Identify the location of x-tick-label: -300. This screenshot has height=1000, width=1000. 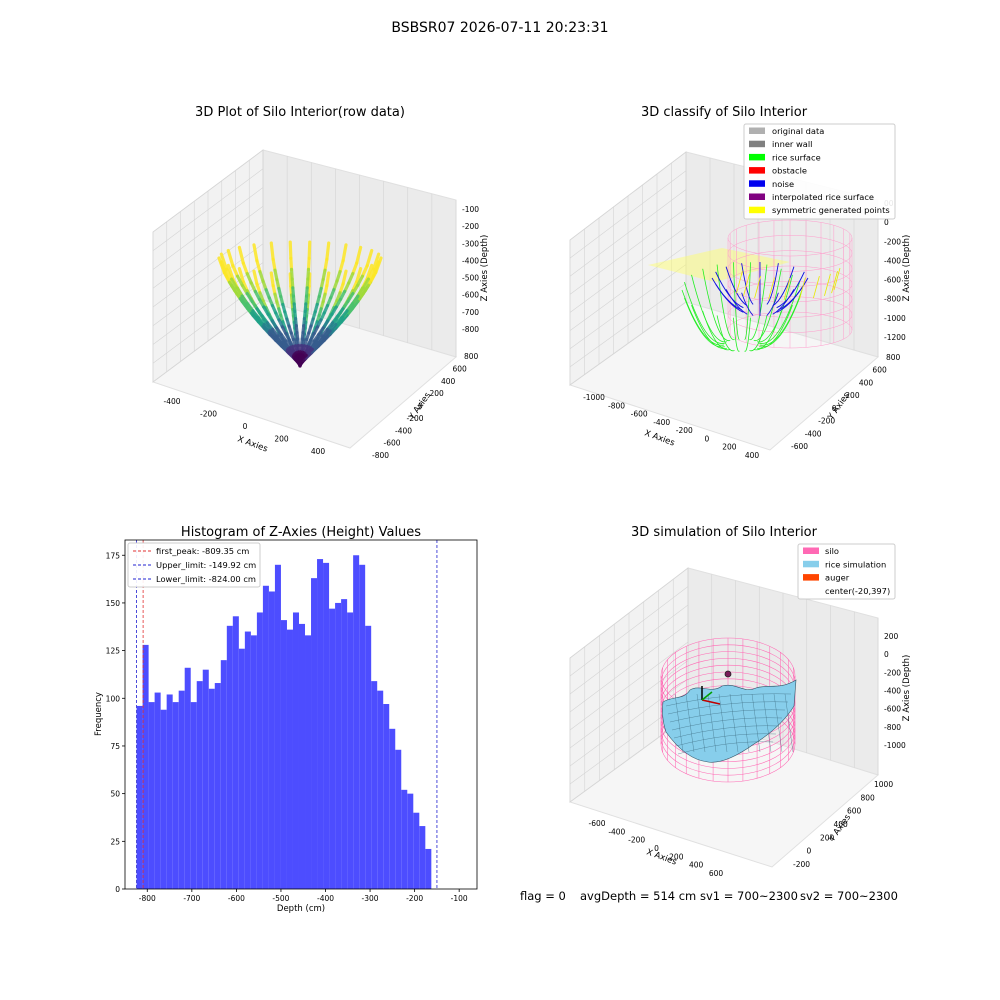
(370, 898).